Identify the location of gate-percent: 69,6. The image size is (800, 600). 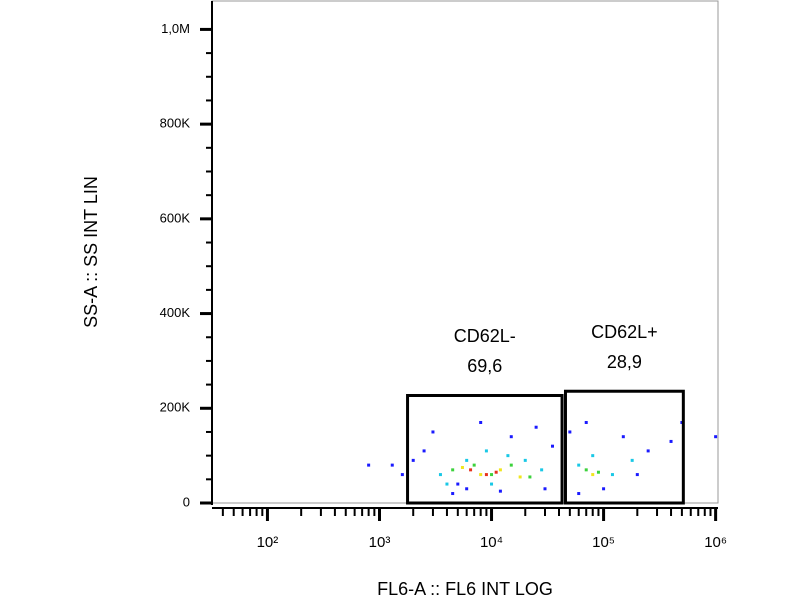
(484, 366).